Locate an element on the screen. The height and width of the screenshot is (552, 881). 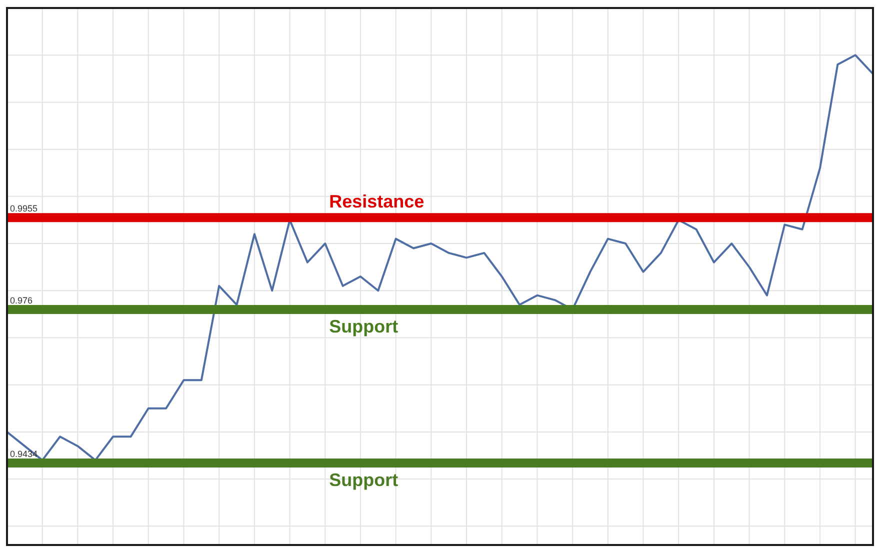
ref-line-label: Resistance is located at coordinates (376, 202).